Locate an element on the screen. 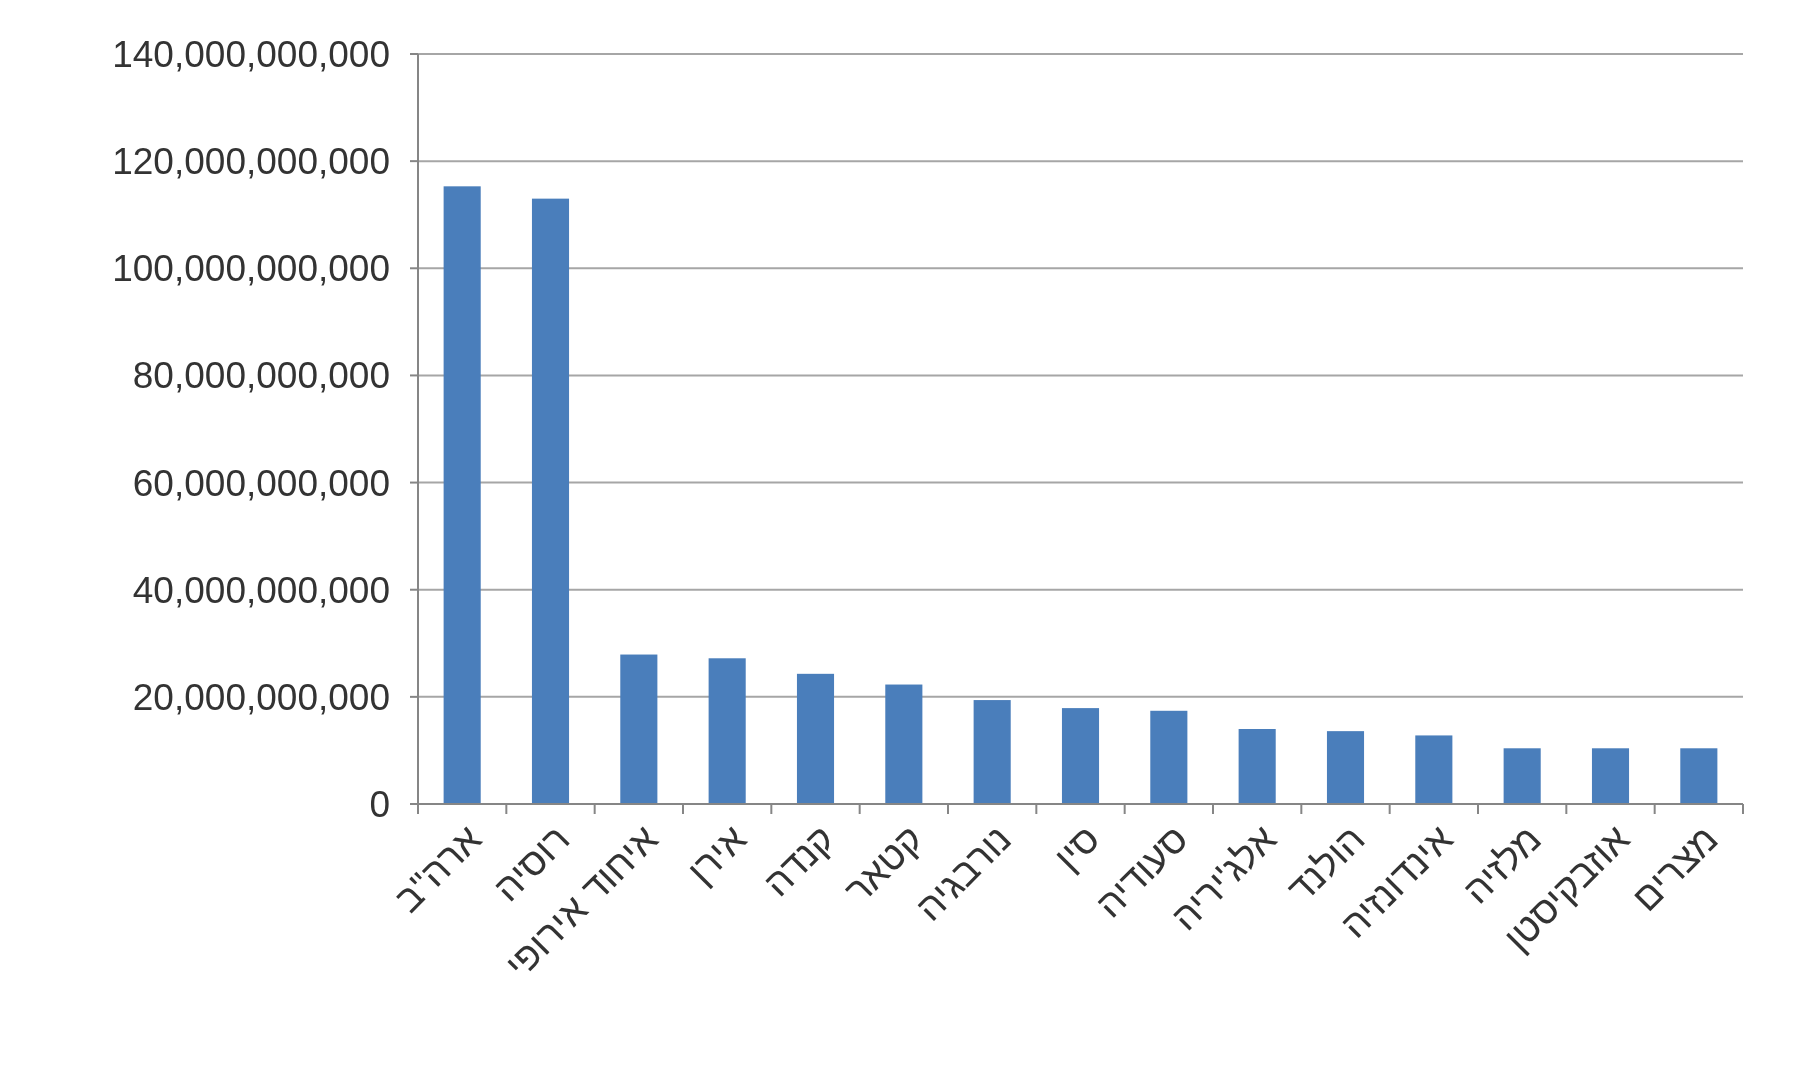 This screenshot has height=1074, width=1796. x-tick-label: קנדה is located at coordinates (799, 861).